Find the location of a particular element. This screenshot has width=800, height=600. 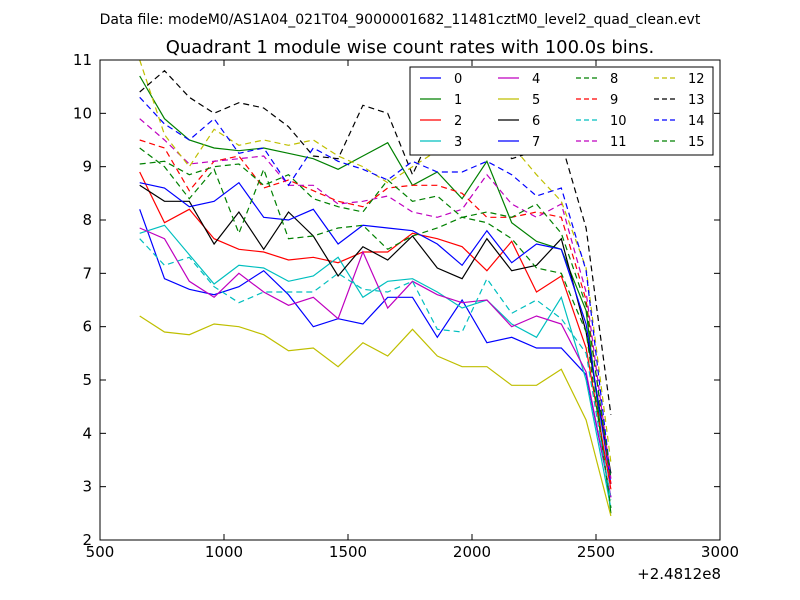

legend-label-4: 4 is located at coordinates (536, 79).